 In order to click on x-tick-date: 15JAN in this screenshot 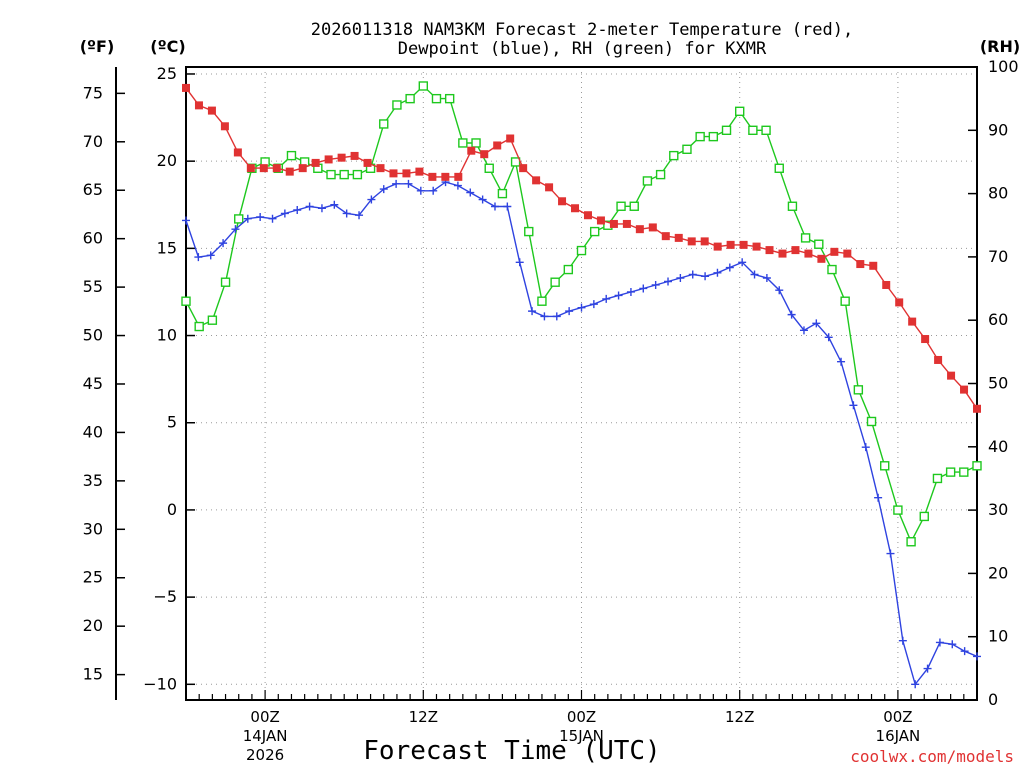, I will do `click(581, 736)`.